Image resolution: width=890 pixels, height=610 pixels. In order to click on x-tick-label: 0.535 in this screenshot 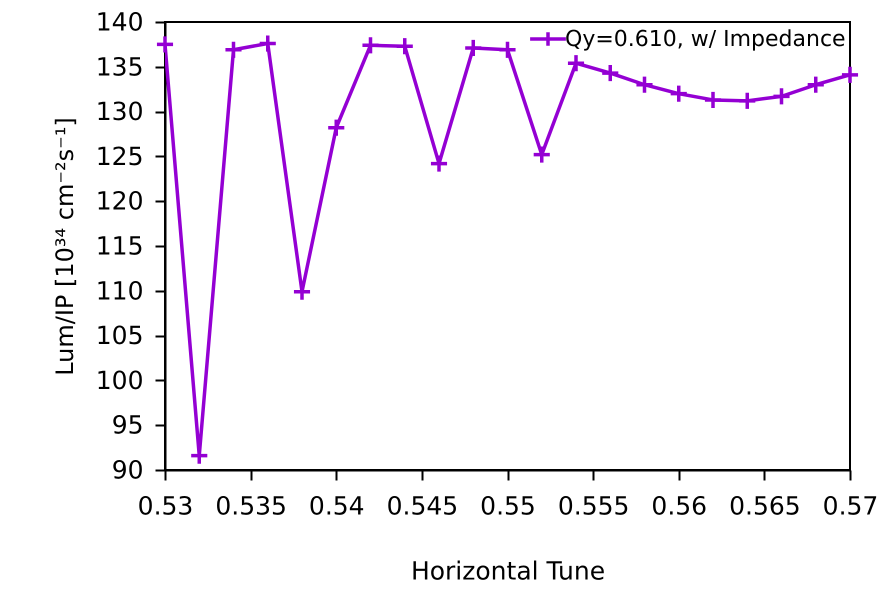, I will do `click(251, 506)`.